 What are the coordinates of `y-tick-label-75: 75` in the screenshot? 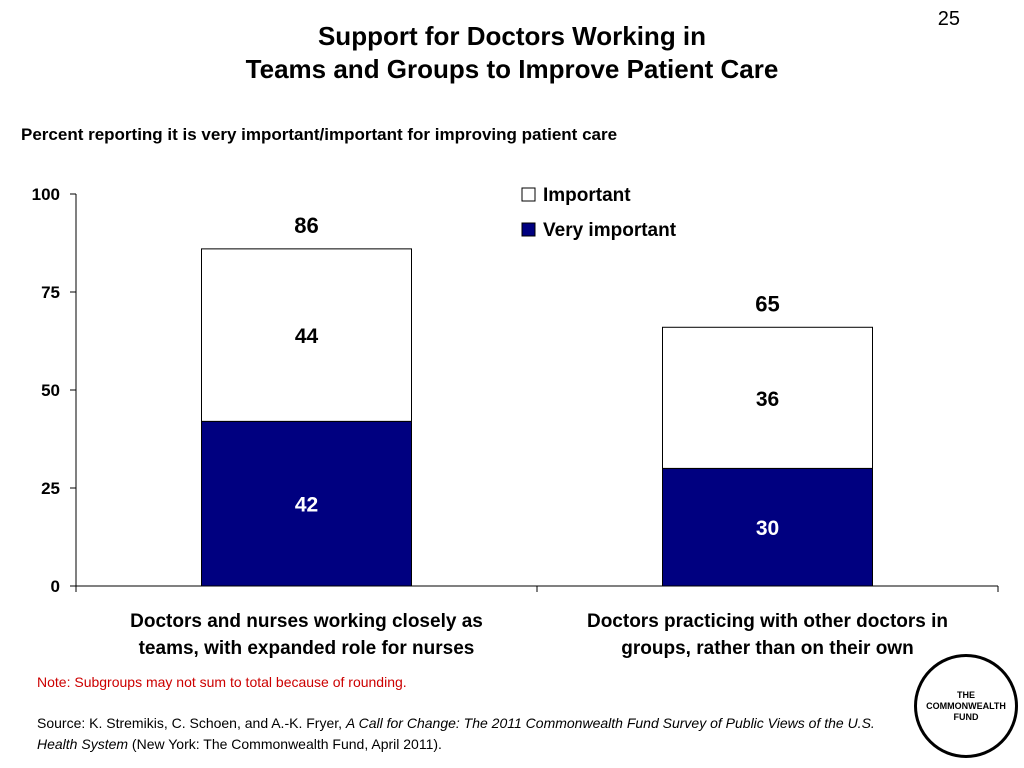 It's located at (50, 292).